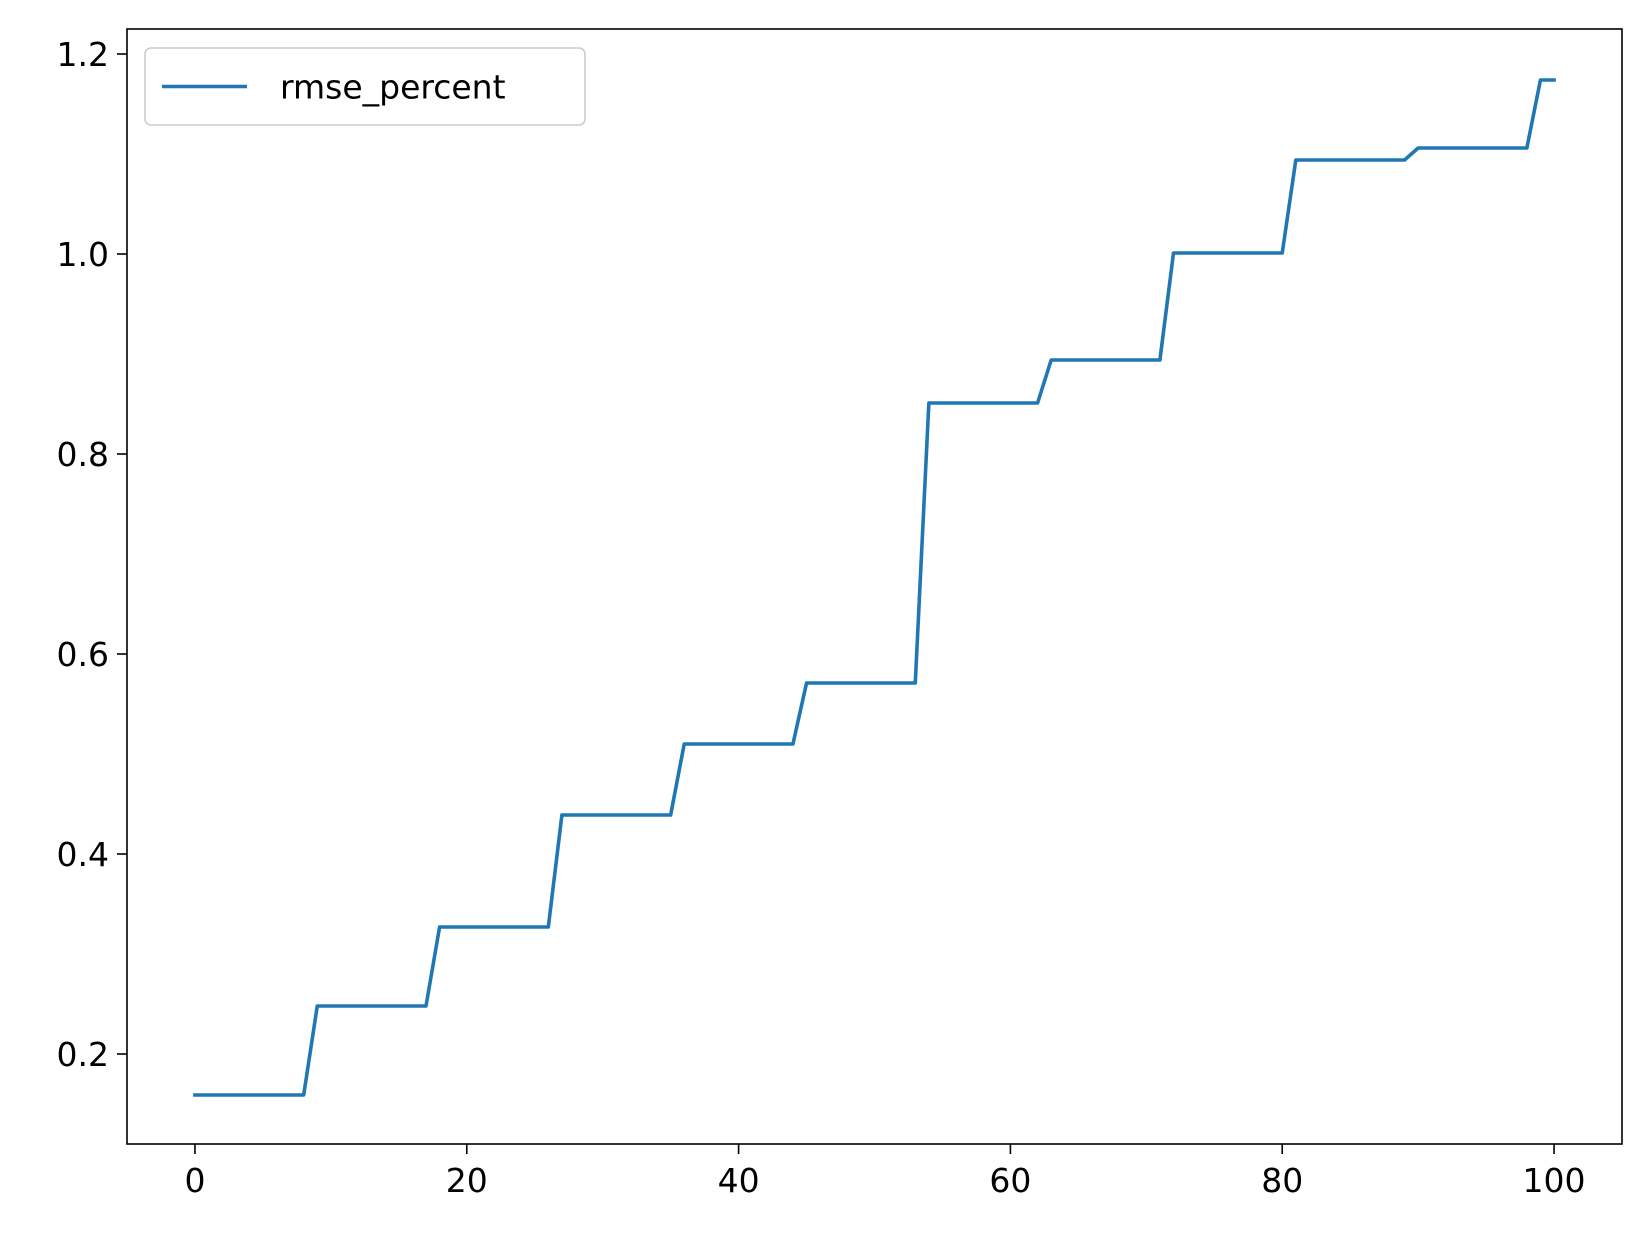 The width and height of the screenshot is (1643, 1243). I want to click on y-tick-label: 0.2, so click(83, 1054).